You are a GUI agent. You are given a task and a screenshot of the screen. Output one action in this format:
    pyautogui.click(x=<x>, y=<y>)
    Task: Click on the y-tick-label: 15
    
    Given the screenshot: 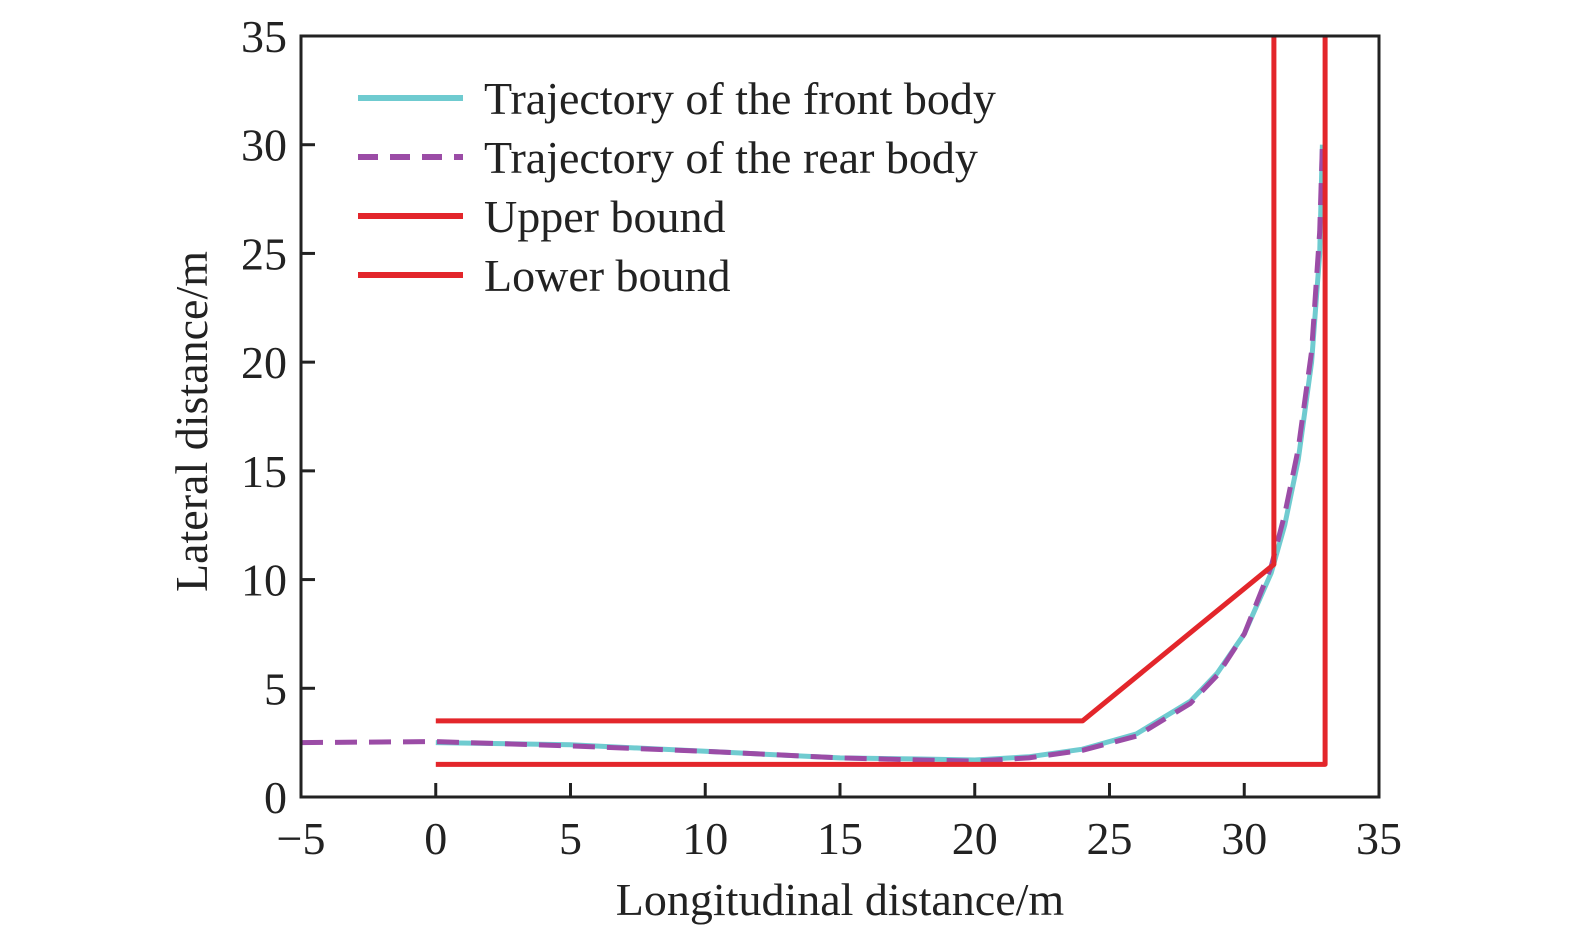 What is the action you would take?
    pyautogui.click(x=264, y=471)
    